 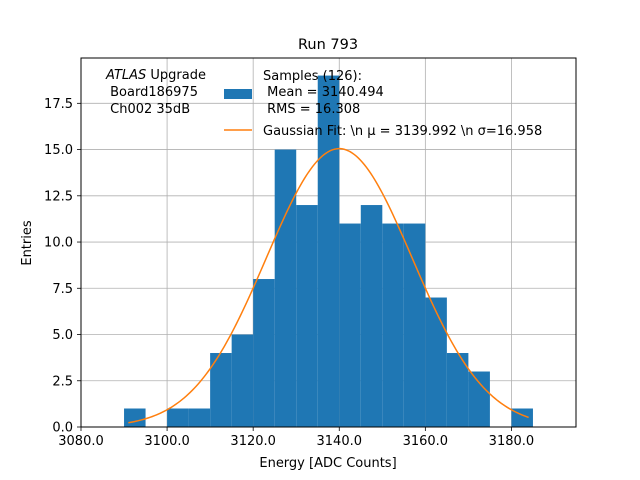 I want to click on y-tick-label: 5.0, so click(x=62, y=335).